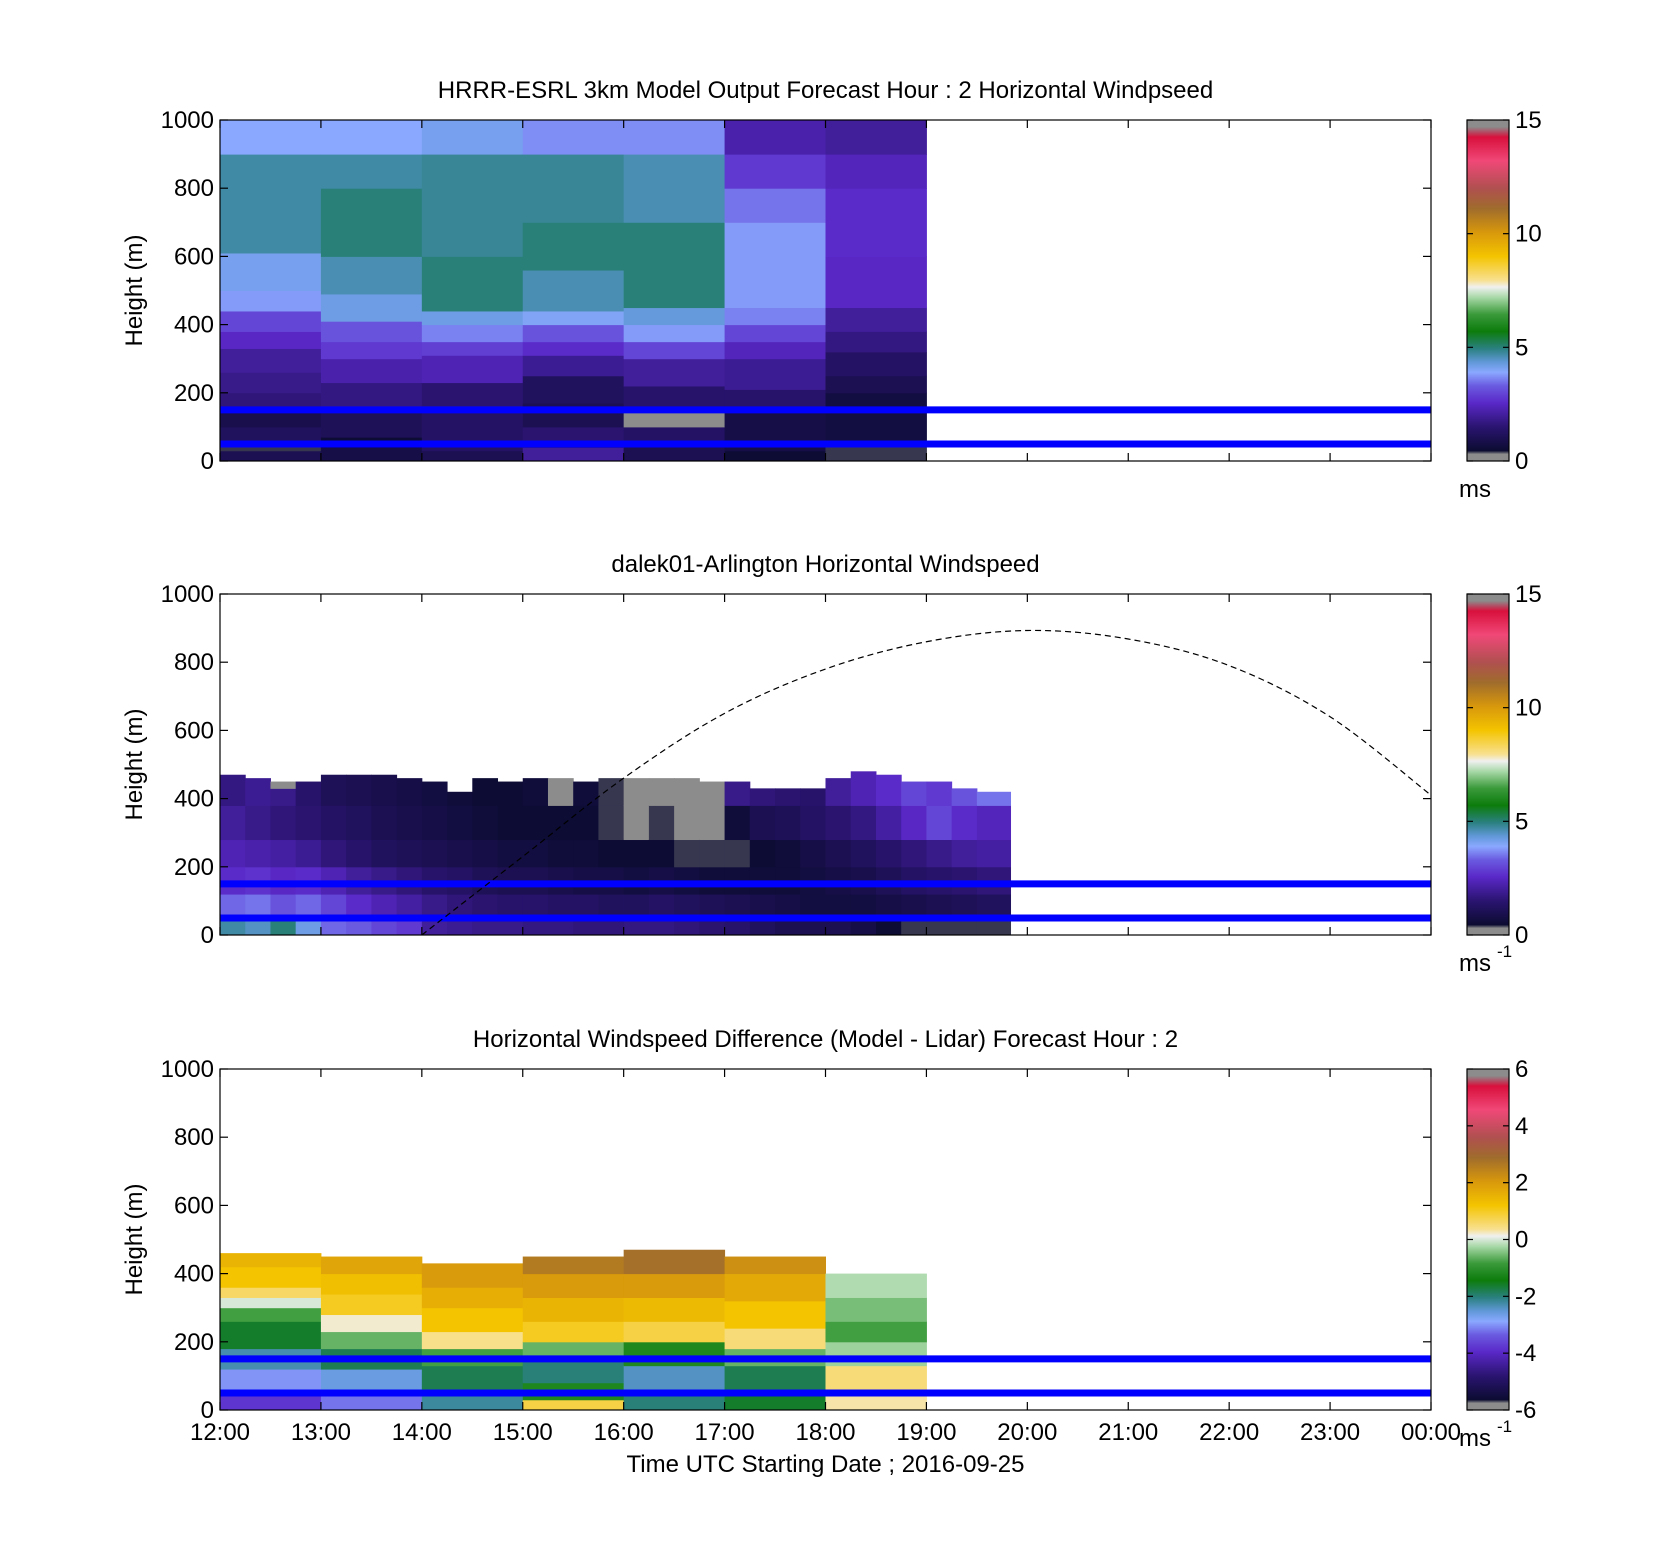  What do you see at coordinates (1528, 234) in the screenshot?
I see `colorbar-tick-label: 10` at bounding box center [1528, 234].